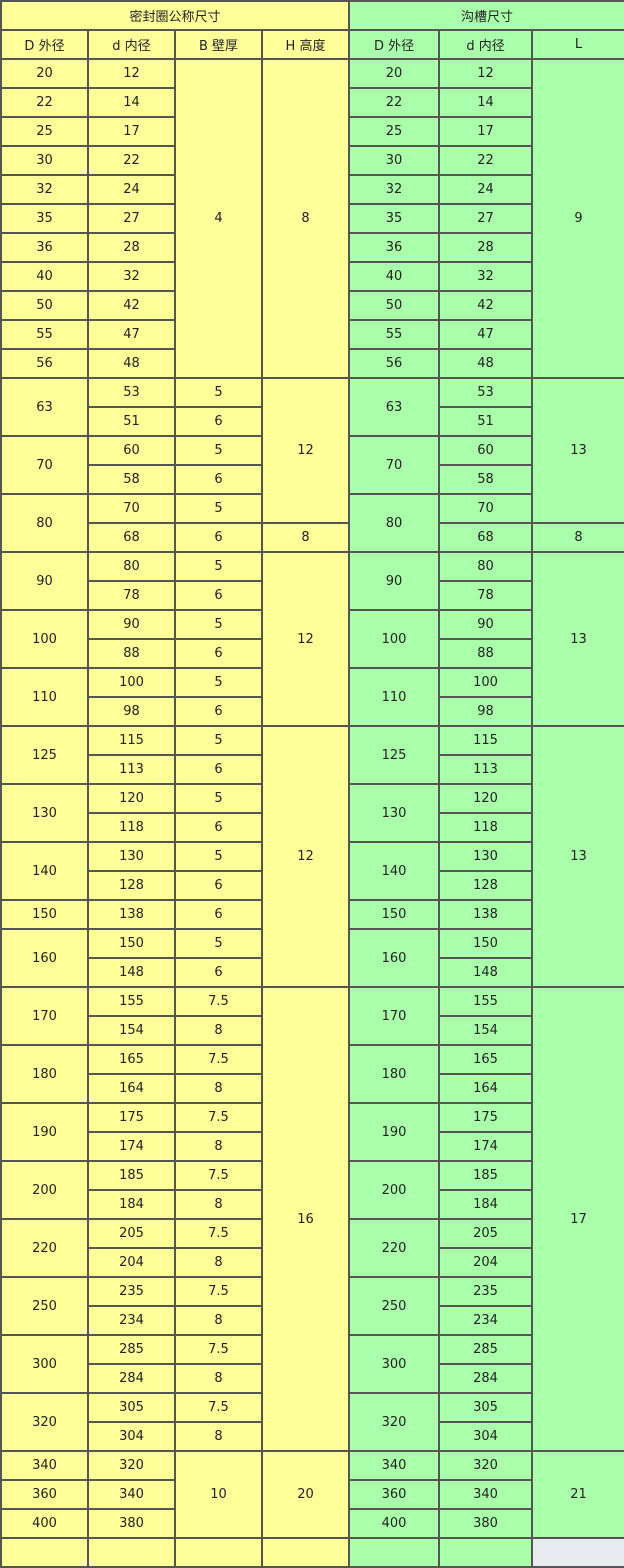  What do you see at coordinates (394, 871) in the screenshot?
I see `groove-cell: 140` at bounding box center [394, 871].